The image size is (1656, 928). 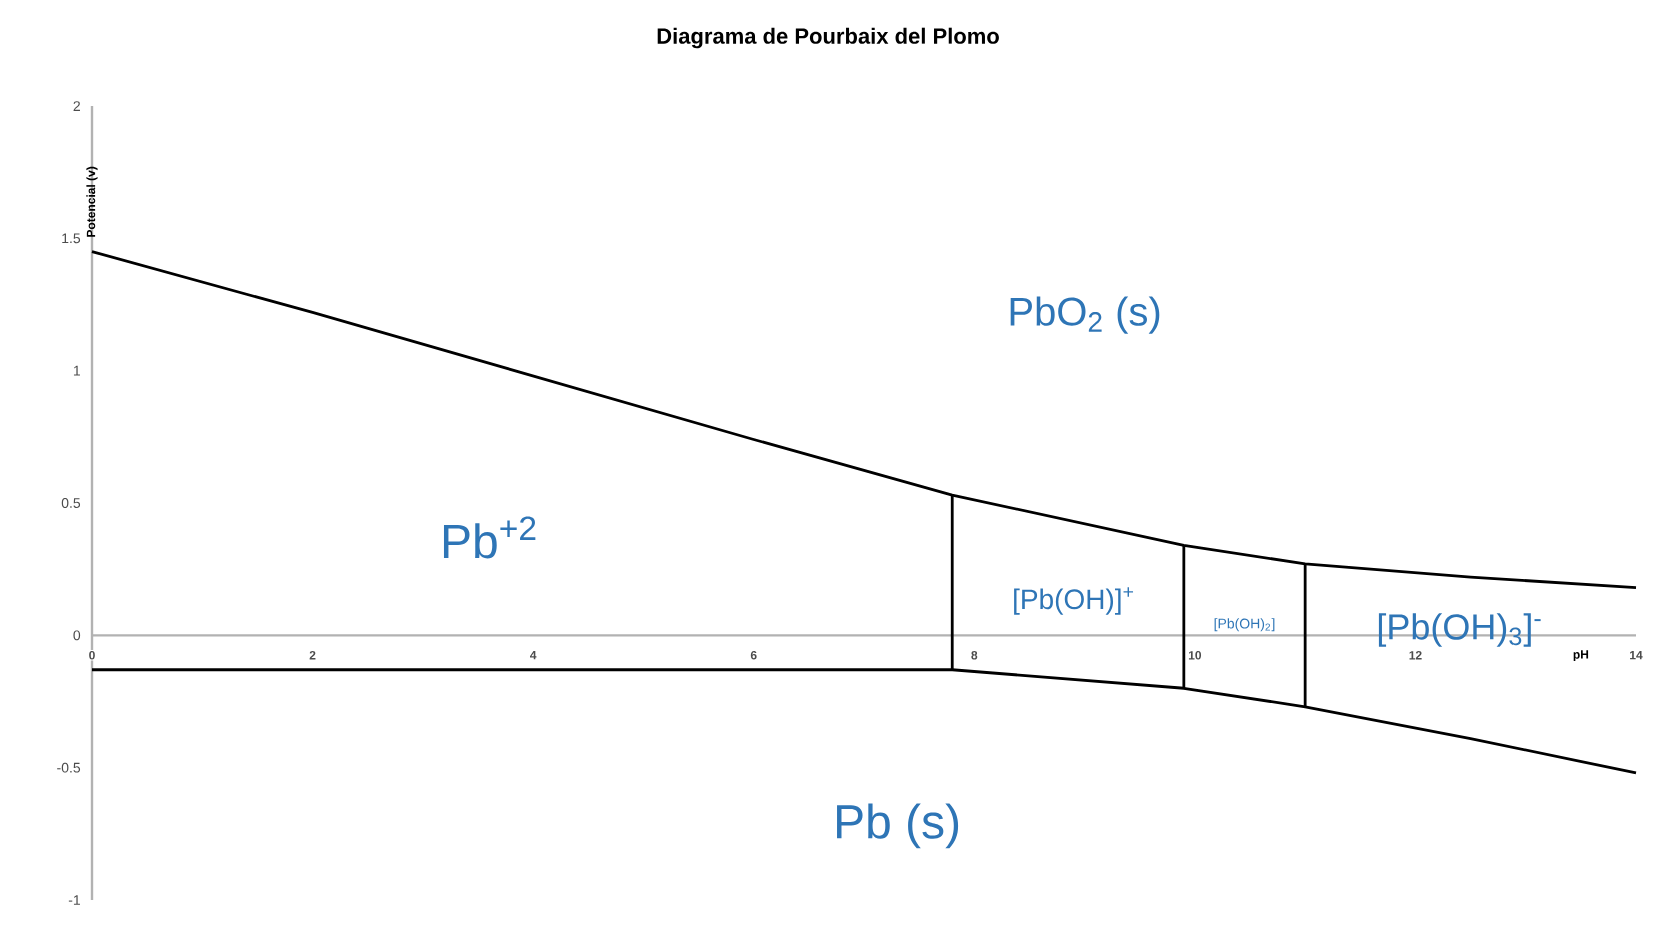 I want to click on annotation: [Pb(OH)$_{3}$]$^{-}$, so click(x=1459, y=630).